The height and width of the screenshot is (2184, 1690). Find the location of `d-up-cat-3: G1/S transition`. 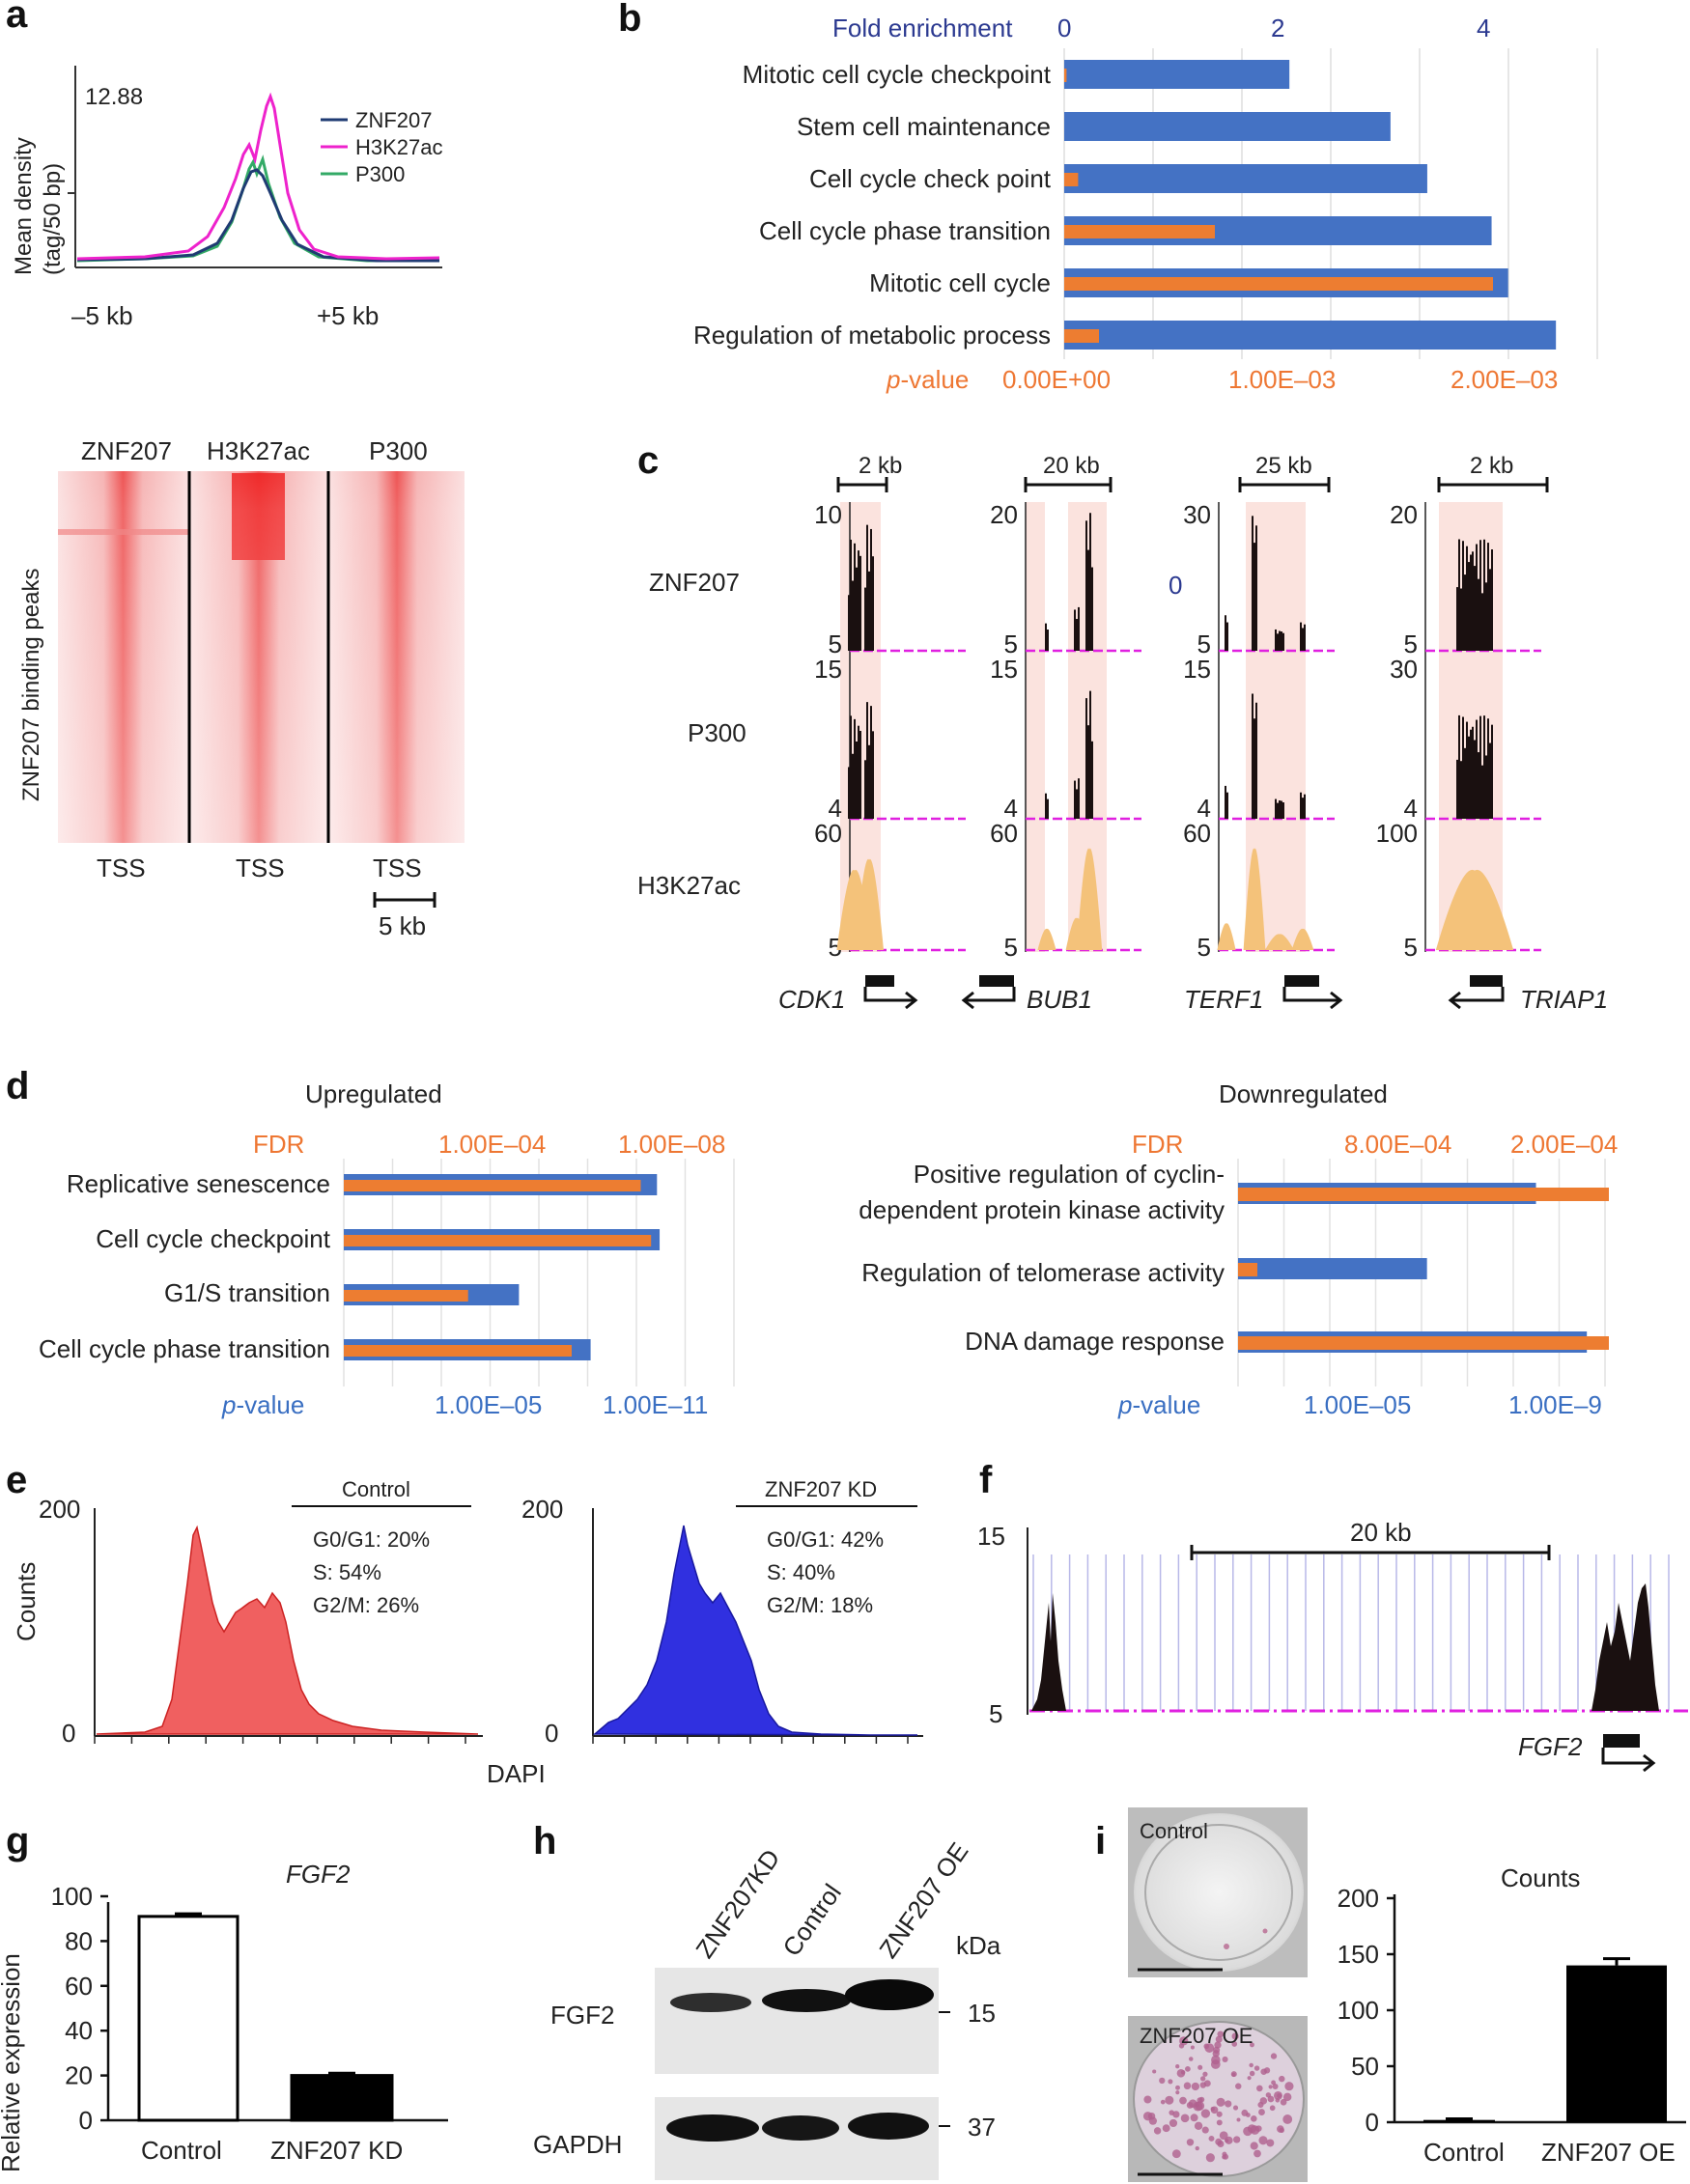

d-up-cat-3: G1/S transition is located at coordinates (247, 1293).